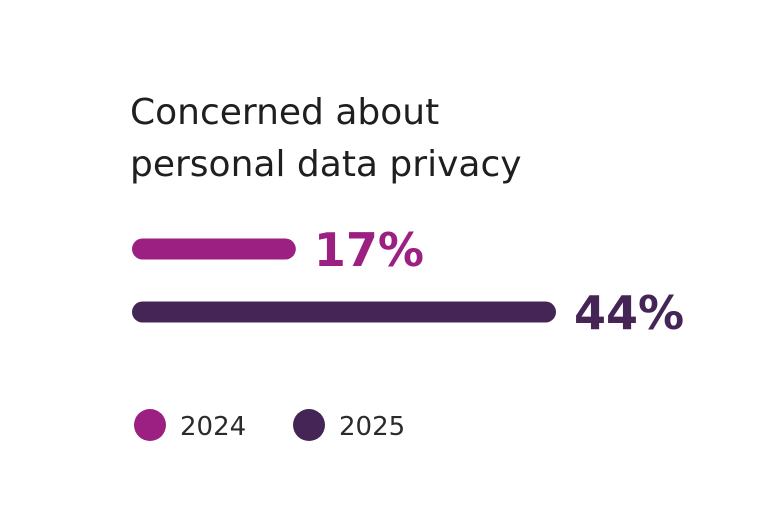 This screenshot has height=526, width=774. Describe the element at coordinates (326, 164) in the screenshot. I see `chart-title-line-2: personal data privacy` at that location.